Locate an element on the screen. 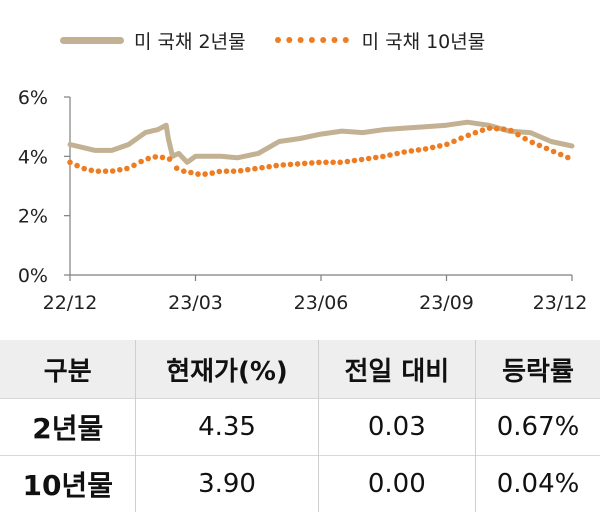 This screenshot has width=600, height=512. y-tick-label: 4% is located at coordinates (33, 157).